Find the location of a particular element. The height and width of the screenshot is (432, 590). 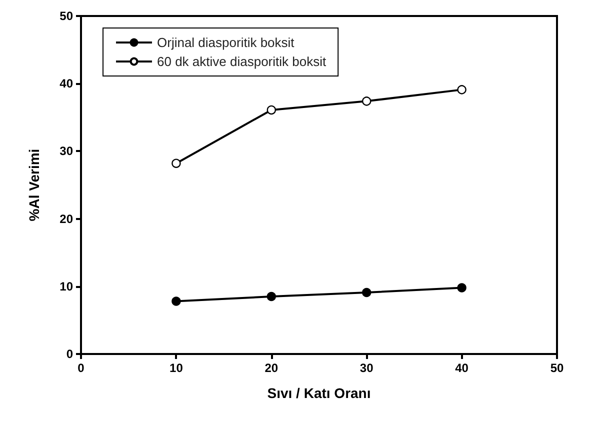

x-axis-title: Sıvı / Katı Oranı is located at coordinates (319, 393).